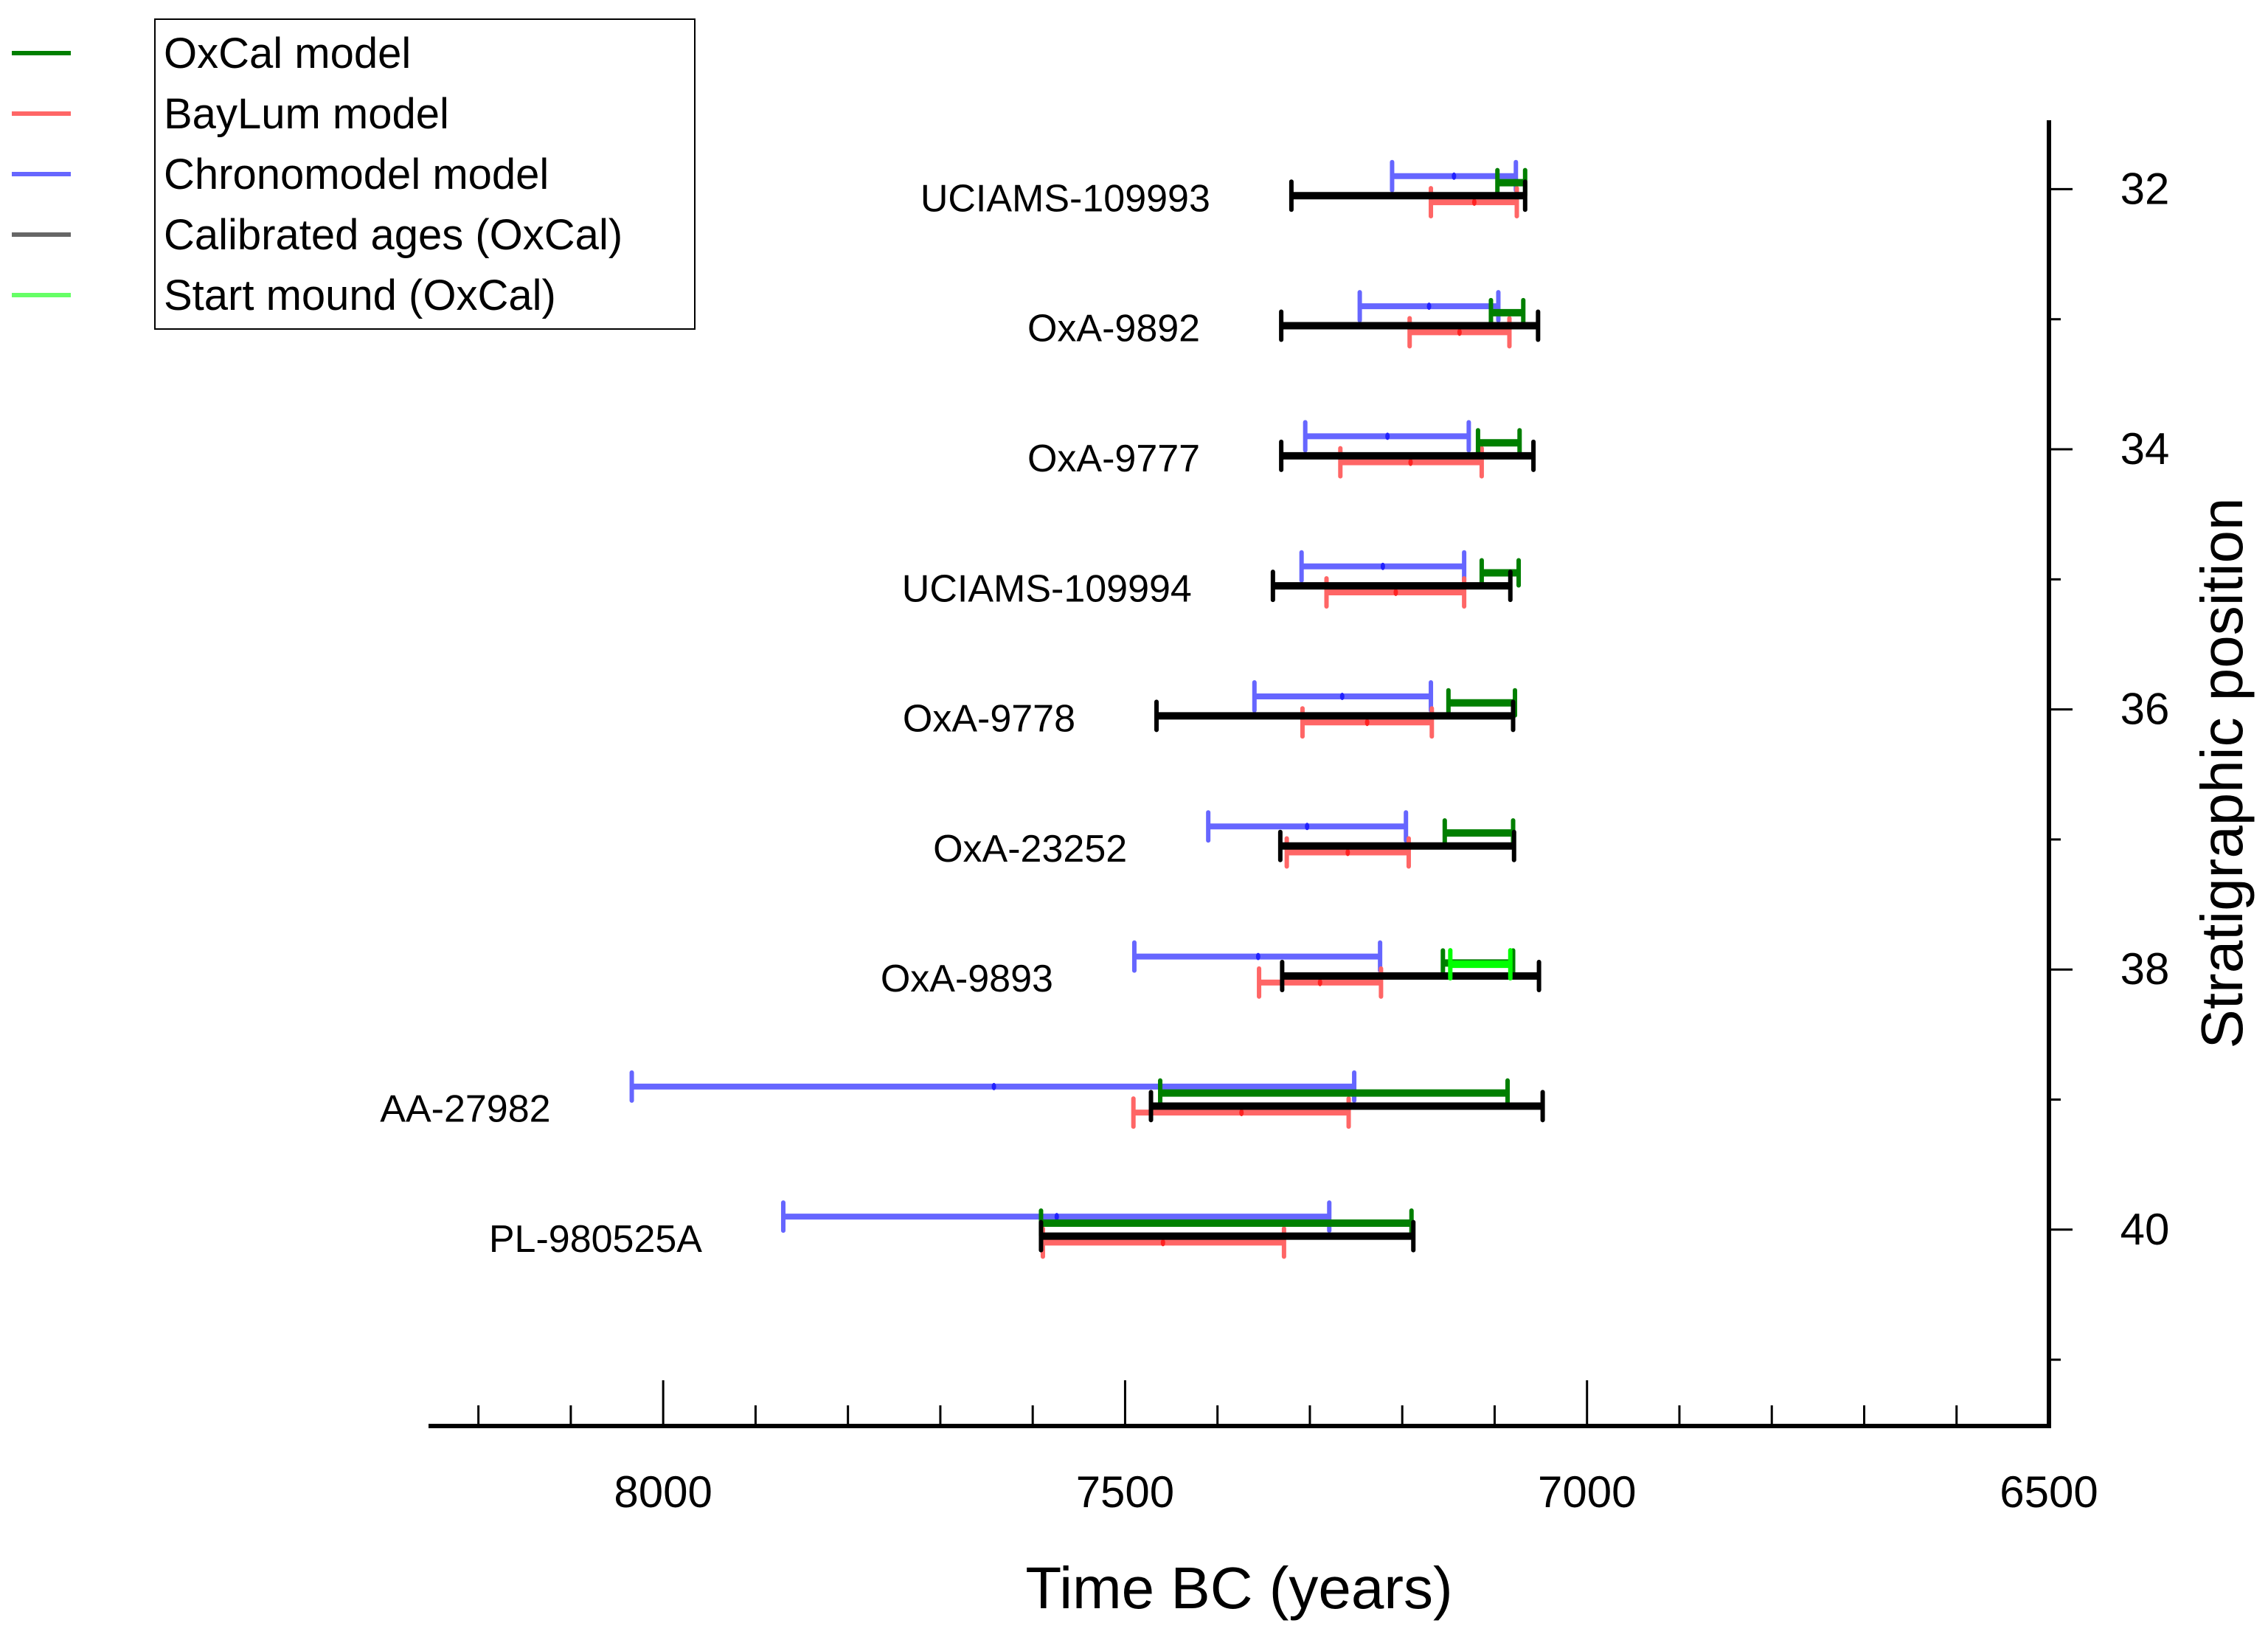 Image resolution: width=2268 pixels, height=1637 pixels. What do you see at coordinates (465, 1109) in the screenshot?
I see `sample-label: AA-27982` at bounding box center [465, 1109].